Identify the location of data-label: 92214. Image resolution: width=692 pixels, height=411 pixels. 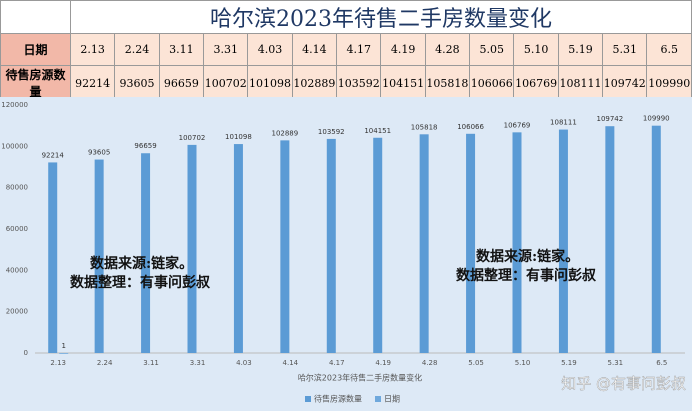
(53, 155).